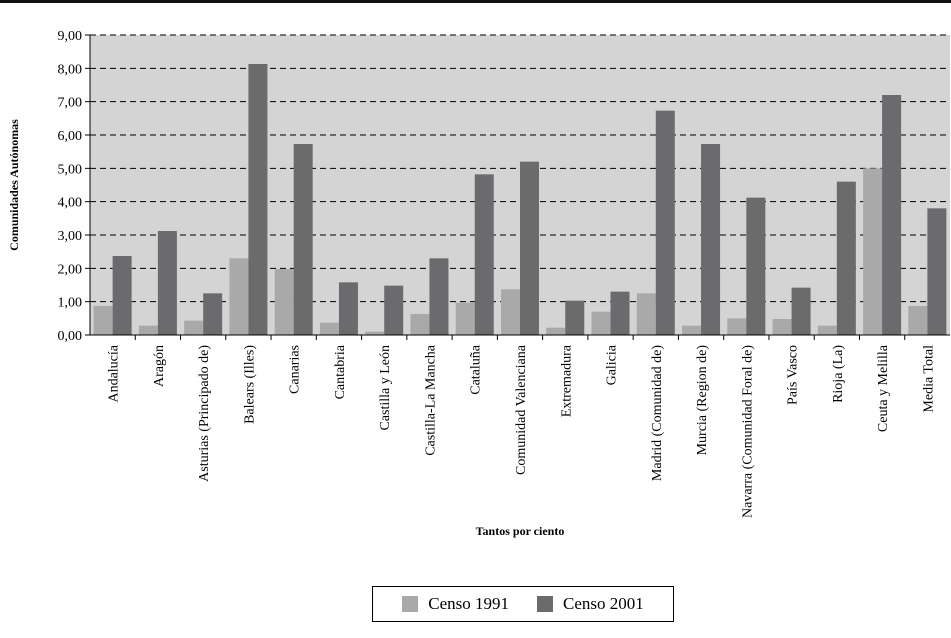 This screenshot has width=951, height=638. Describe the element at coordinates (340, 371) in the screenshot. I see `x-tick-label: Cantabria` at that location.